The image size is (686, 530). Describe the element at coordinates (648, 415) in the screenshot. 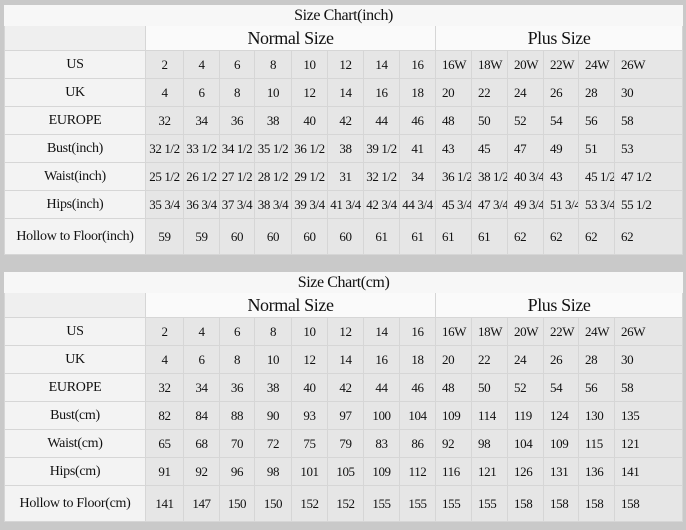

I see `size-value-cell: 135` at that location.